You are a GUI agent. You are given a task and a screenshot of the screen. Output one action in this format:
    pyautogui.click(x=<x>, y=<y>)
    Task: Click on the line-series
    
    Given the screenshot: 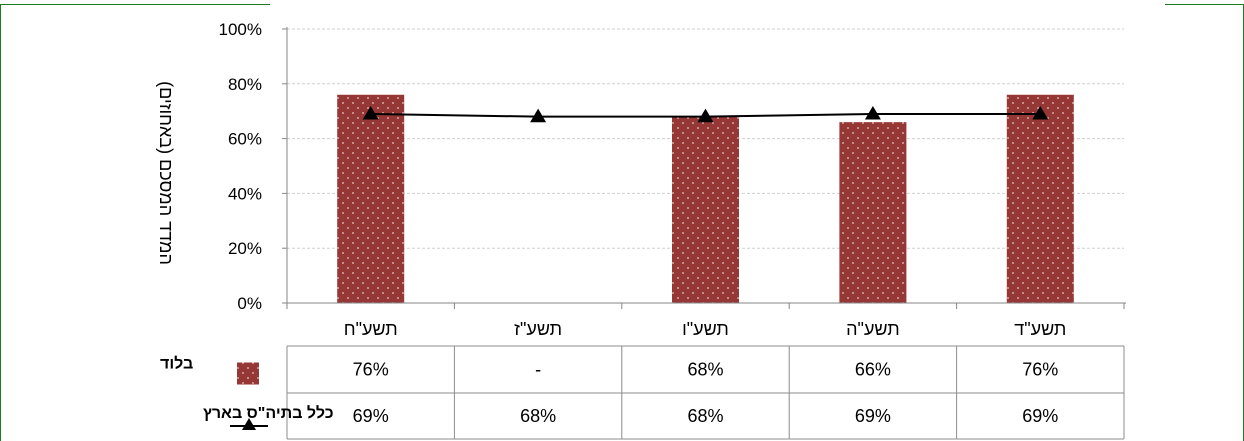 What is the action you would take?
    pyautogui.click(x=705, y=114)
    